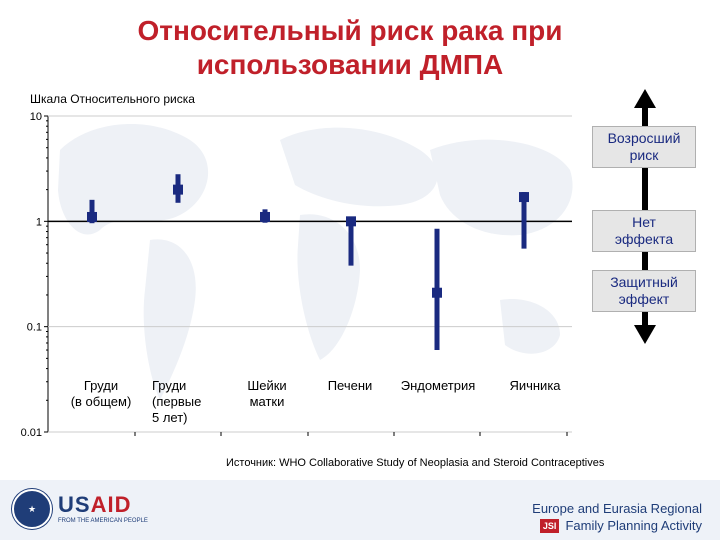 Image resolution: width=720 pixels, height=540 pixels. What do you see at coordinates (103, 521) in the screenshot?
I see `usaid-tagline: FROM THE AMERICAN PEOPLE` at bounding box center [103, 521].